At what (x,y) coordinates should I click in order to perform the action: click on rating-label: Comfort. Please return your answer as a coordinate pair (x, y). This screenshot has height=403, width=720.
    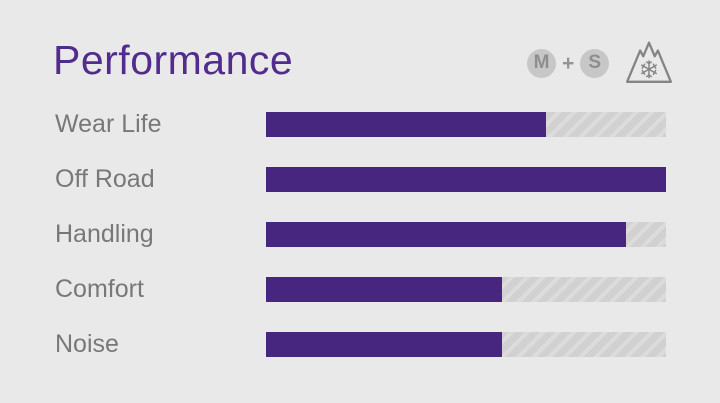
    Looking at the image, I should click on (99, 289).